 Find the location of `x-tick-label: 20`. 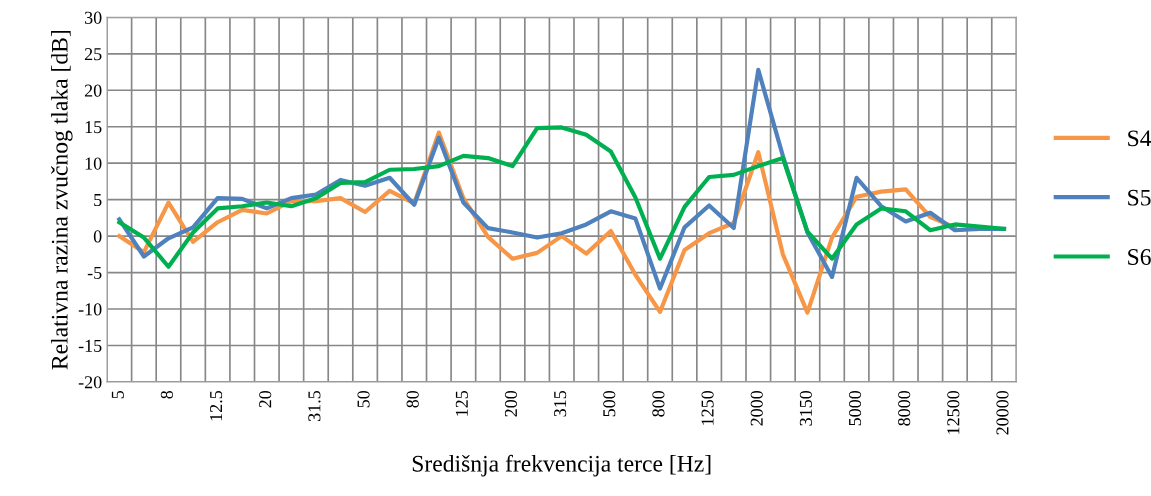

x-tick-label: 20 is located at coordinates (265, 399).